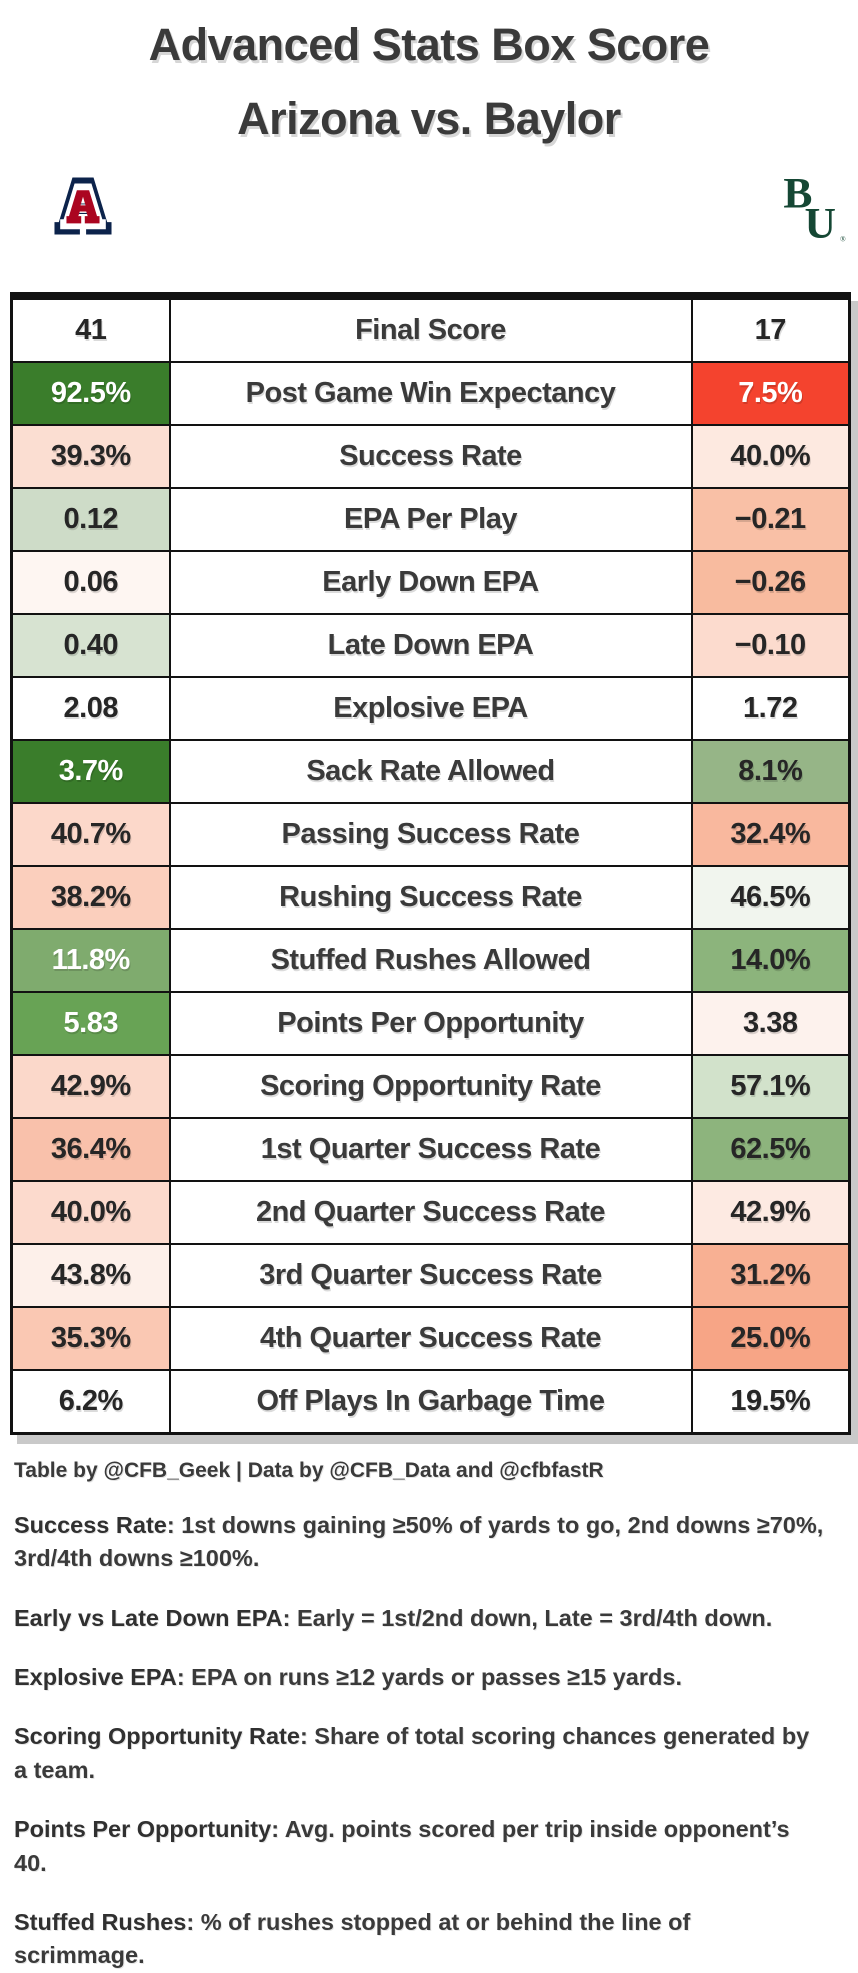  What do you see at coordinates (770, 771) in the screenshot?
I see `home-value-cell: 8.1%` at bounding box center [770, 771].